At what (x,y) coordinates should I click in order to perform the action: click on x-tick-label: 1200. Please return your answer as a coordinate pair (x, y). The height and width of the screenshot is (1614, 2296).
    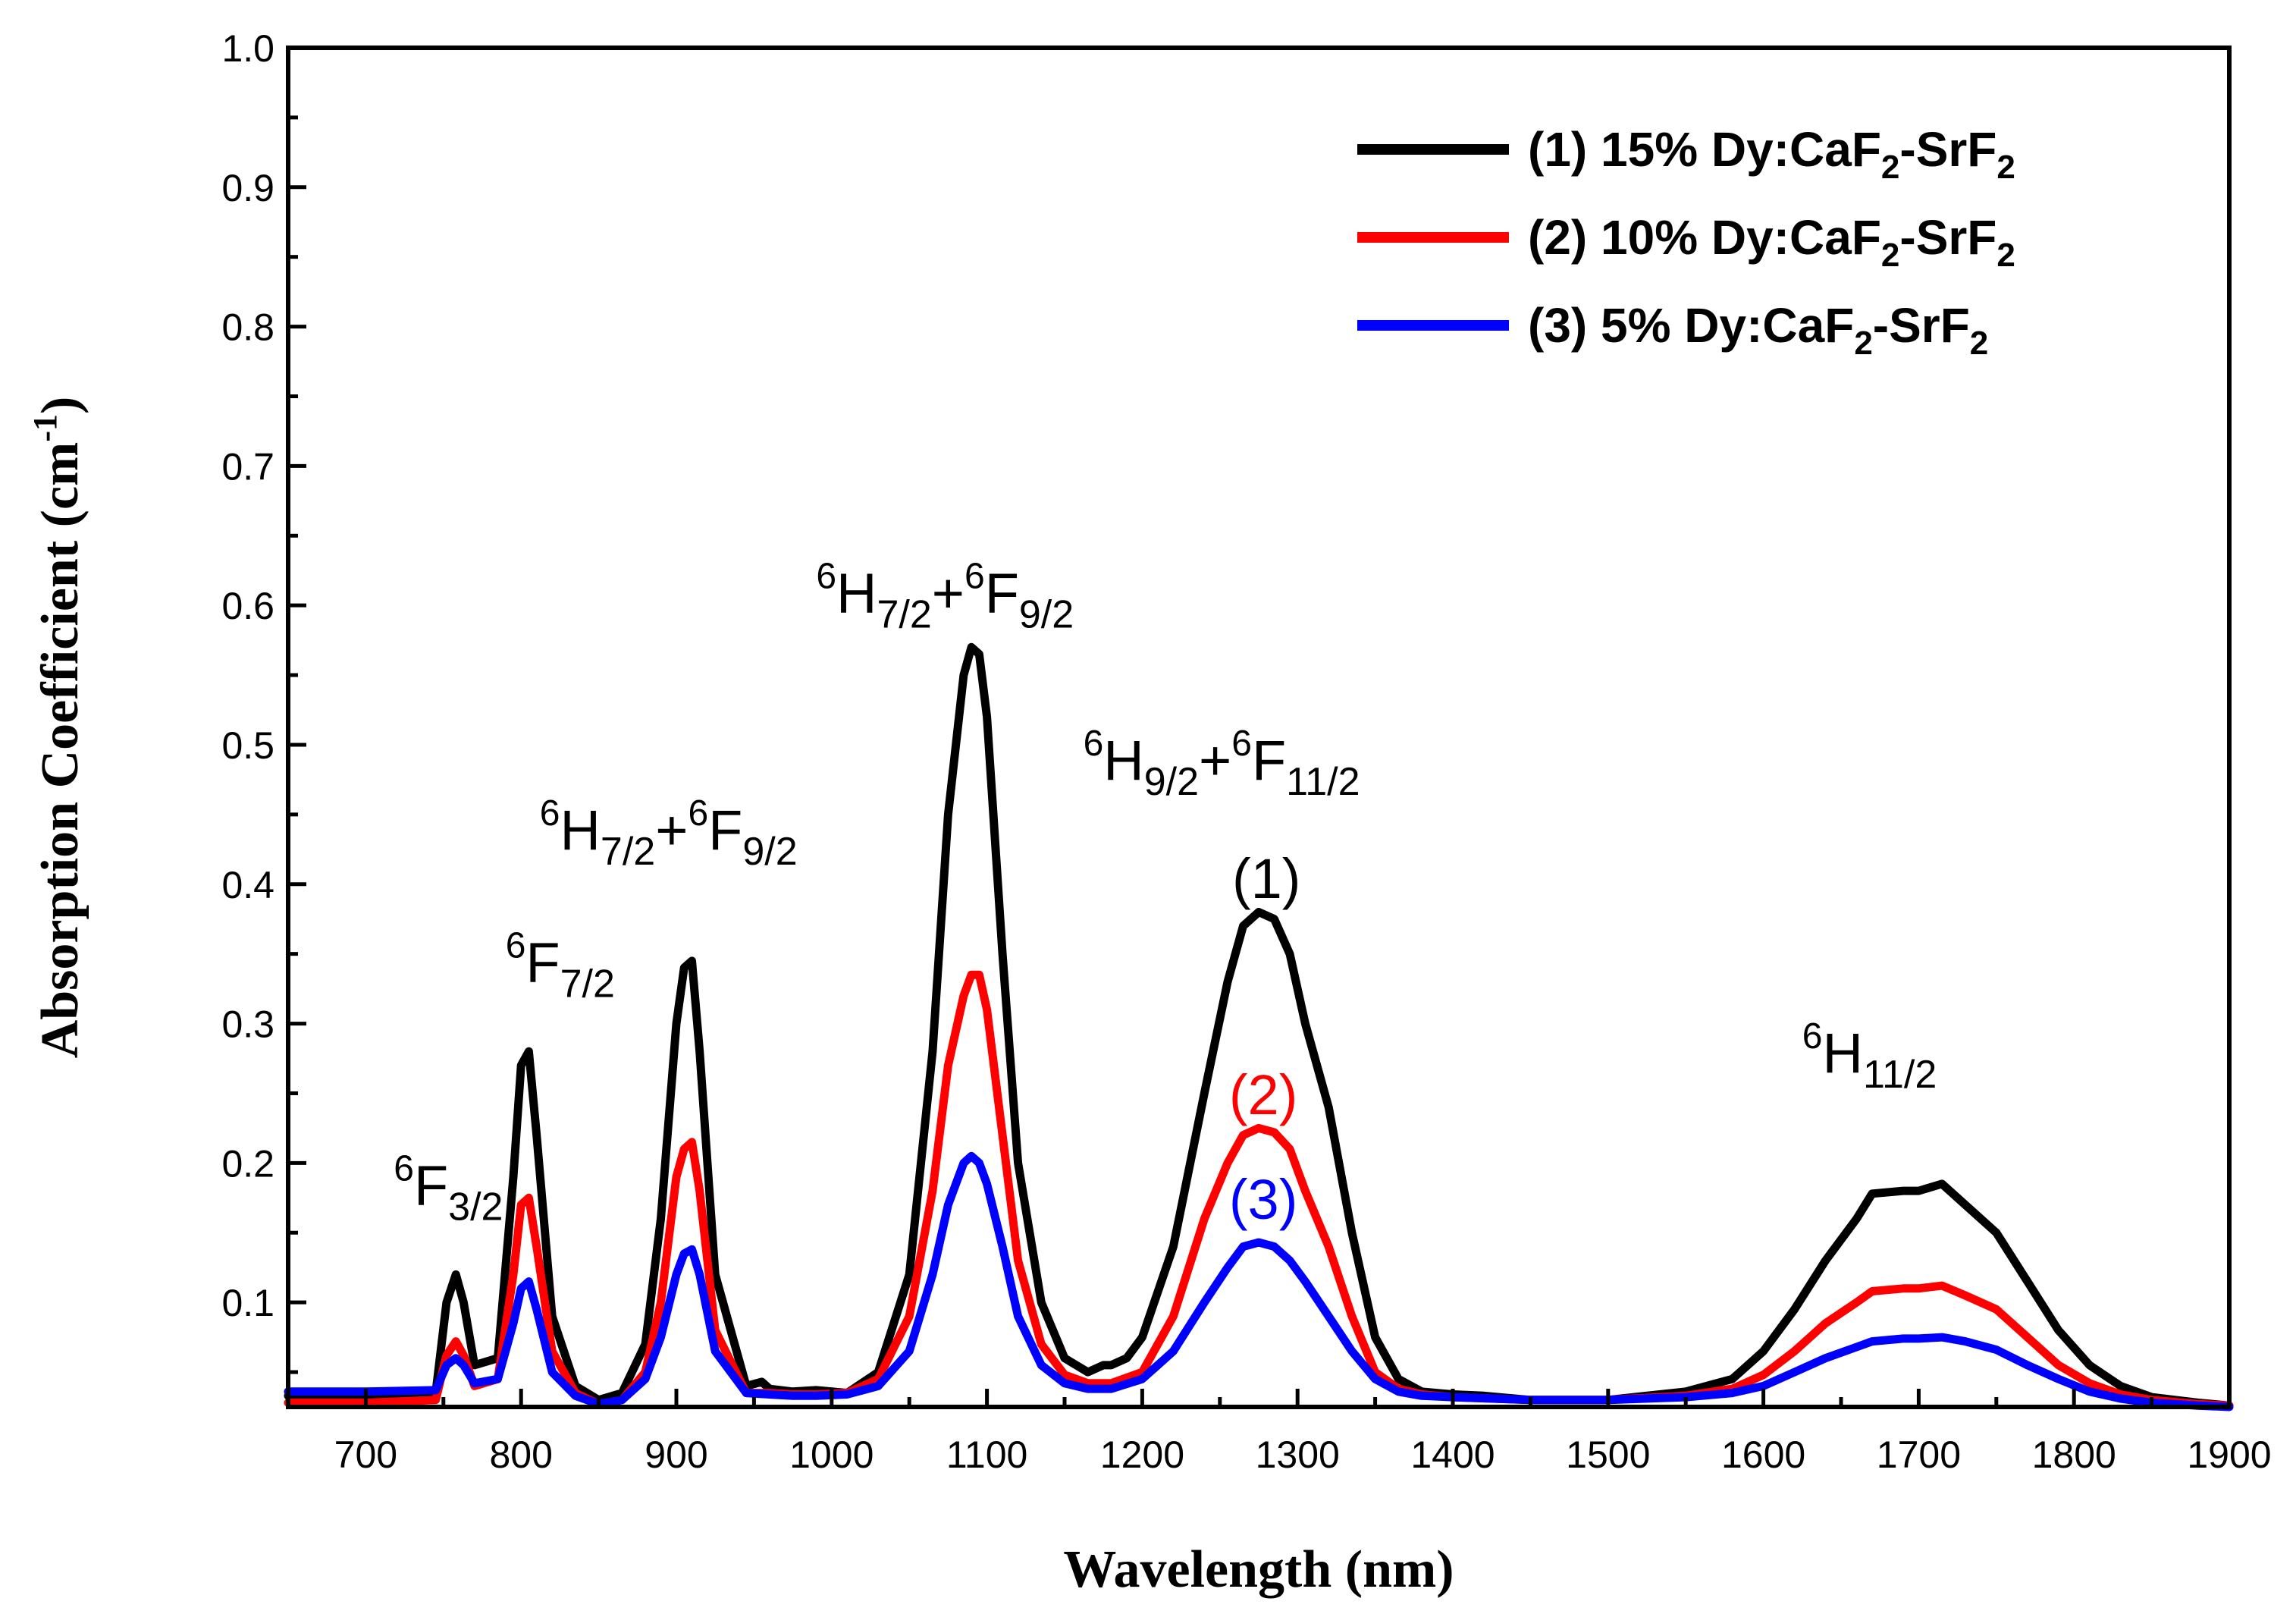
    Looking at the image, I should click on (1142, 1454).